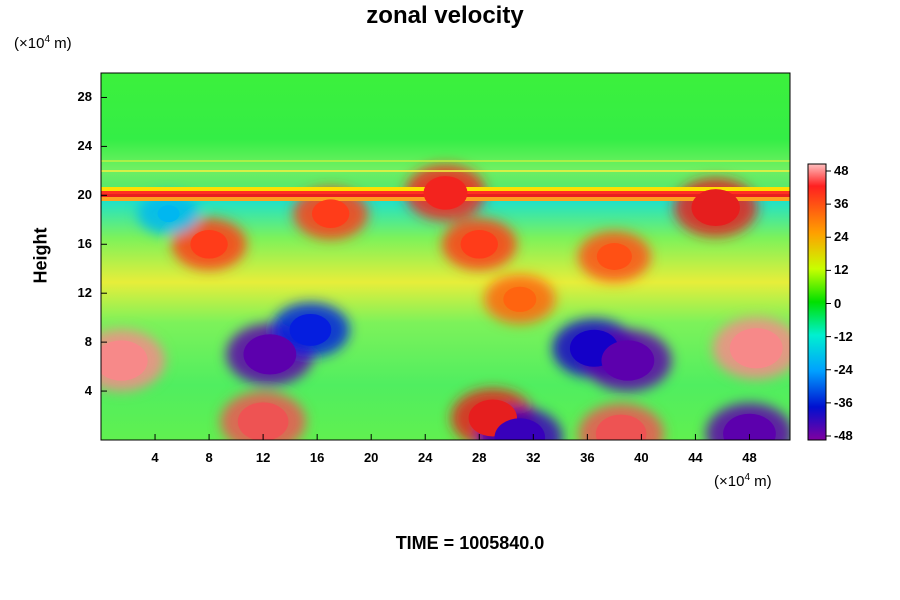 The height and width of the screenshot is (600, 900). Describe the element at coordinates (263, 457) in the screenshot. I see `x-tick-label: 12` at that location.